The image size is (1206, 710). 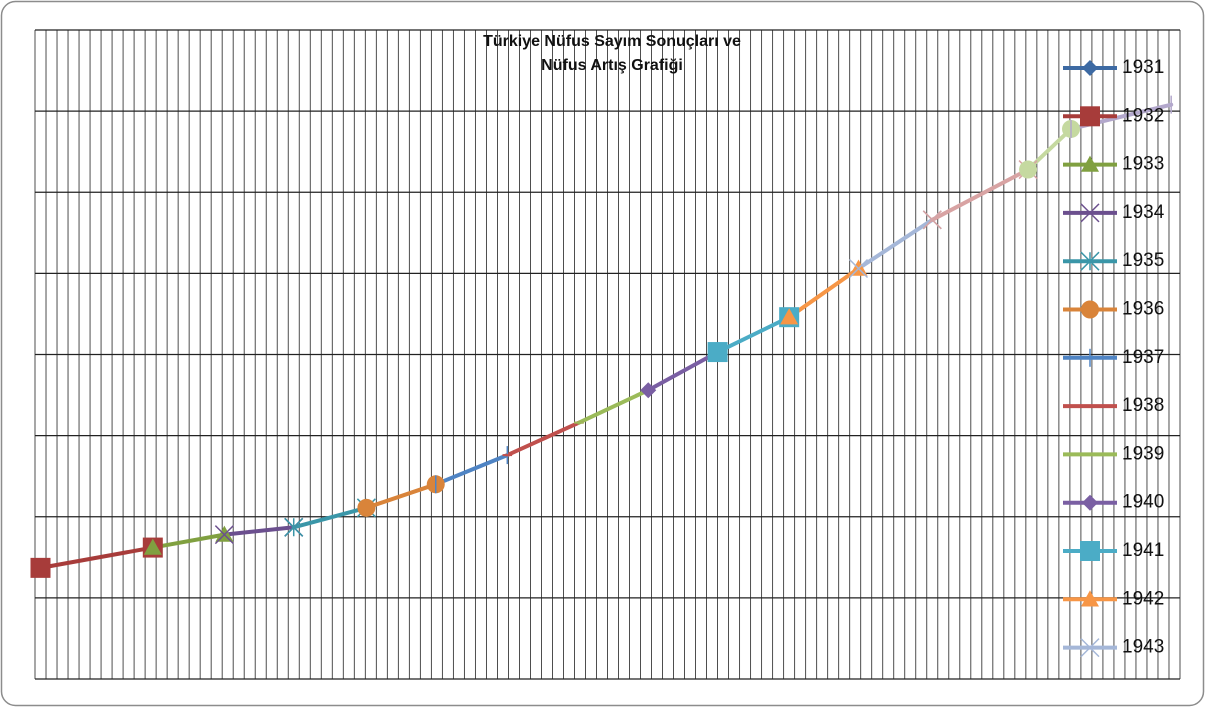 What do you see at coordinates (1143, 260) in the screenshot?
I see `legend-label: 1935` at bounding box center [1143, 260].